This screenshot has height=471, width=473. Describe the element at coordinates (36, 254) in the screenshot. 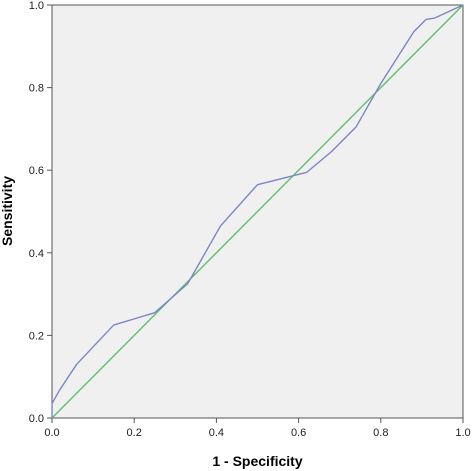

I see `y-tick-label: 0.4` at that location.